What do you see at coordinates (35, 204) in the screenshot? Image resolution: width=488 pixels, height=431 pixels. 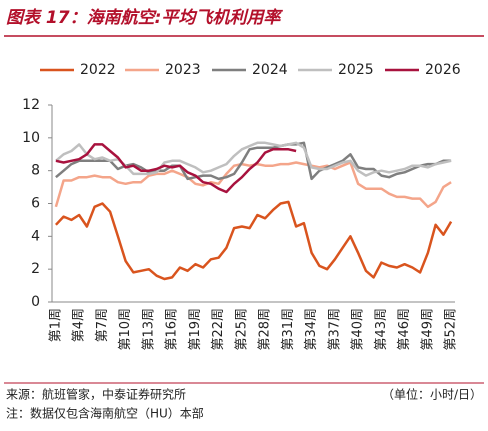 I see `y-tick-label: 6` at bounding box center [35, 204].